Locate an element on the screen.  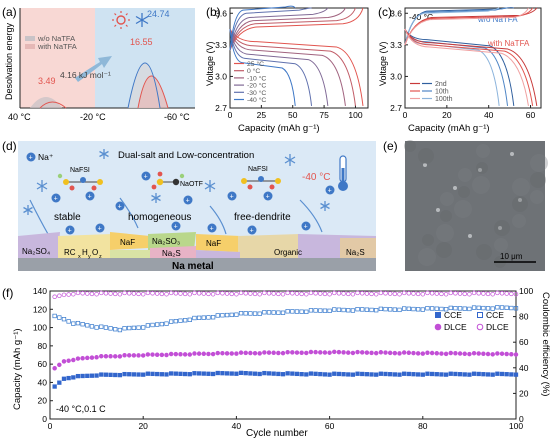
annotation-4-16: 4.16 kJ mol⁻¹ is located at coordinates (85, 75).